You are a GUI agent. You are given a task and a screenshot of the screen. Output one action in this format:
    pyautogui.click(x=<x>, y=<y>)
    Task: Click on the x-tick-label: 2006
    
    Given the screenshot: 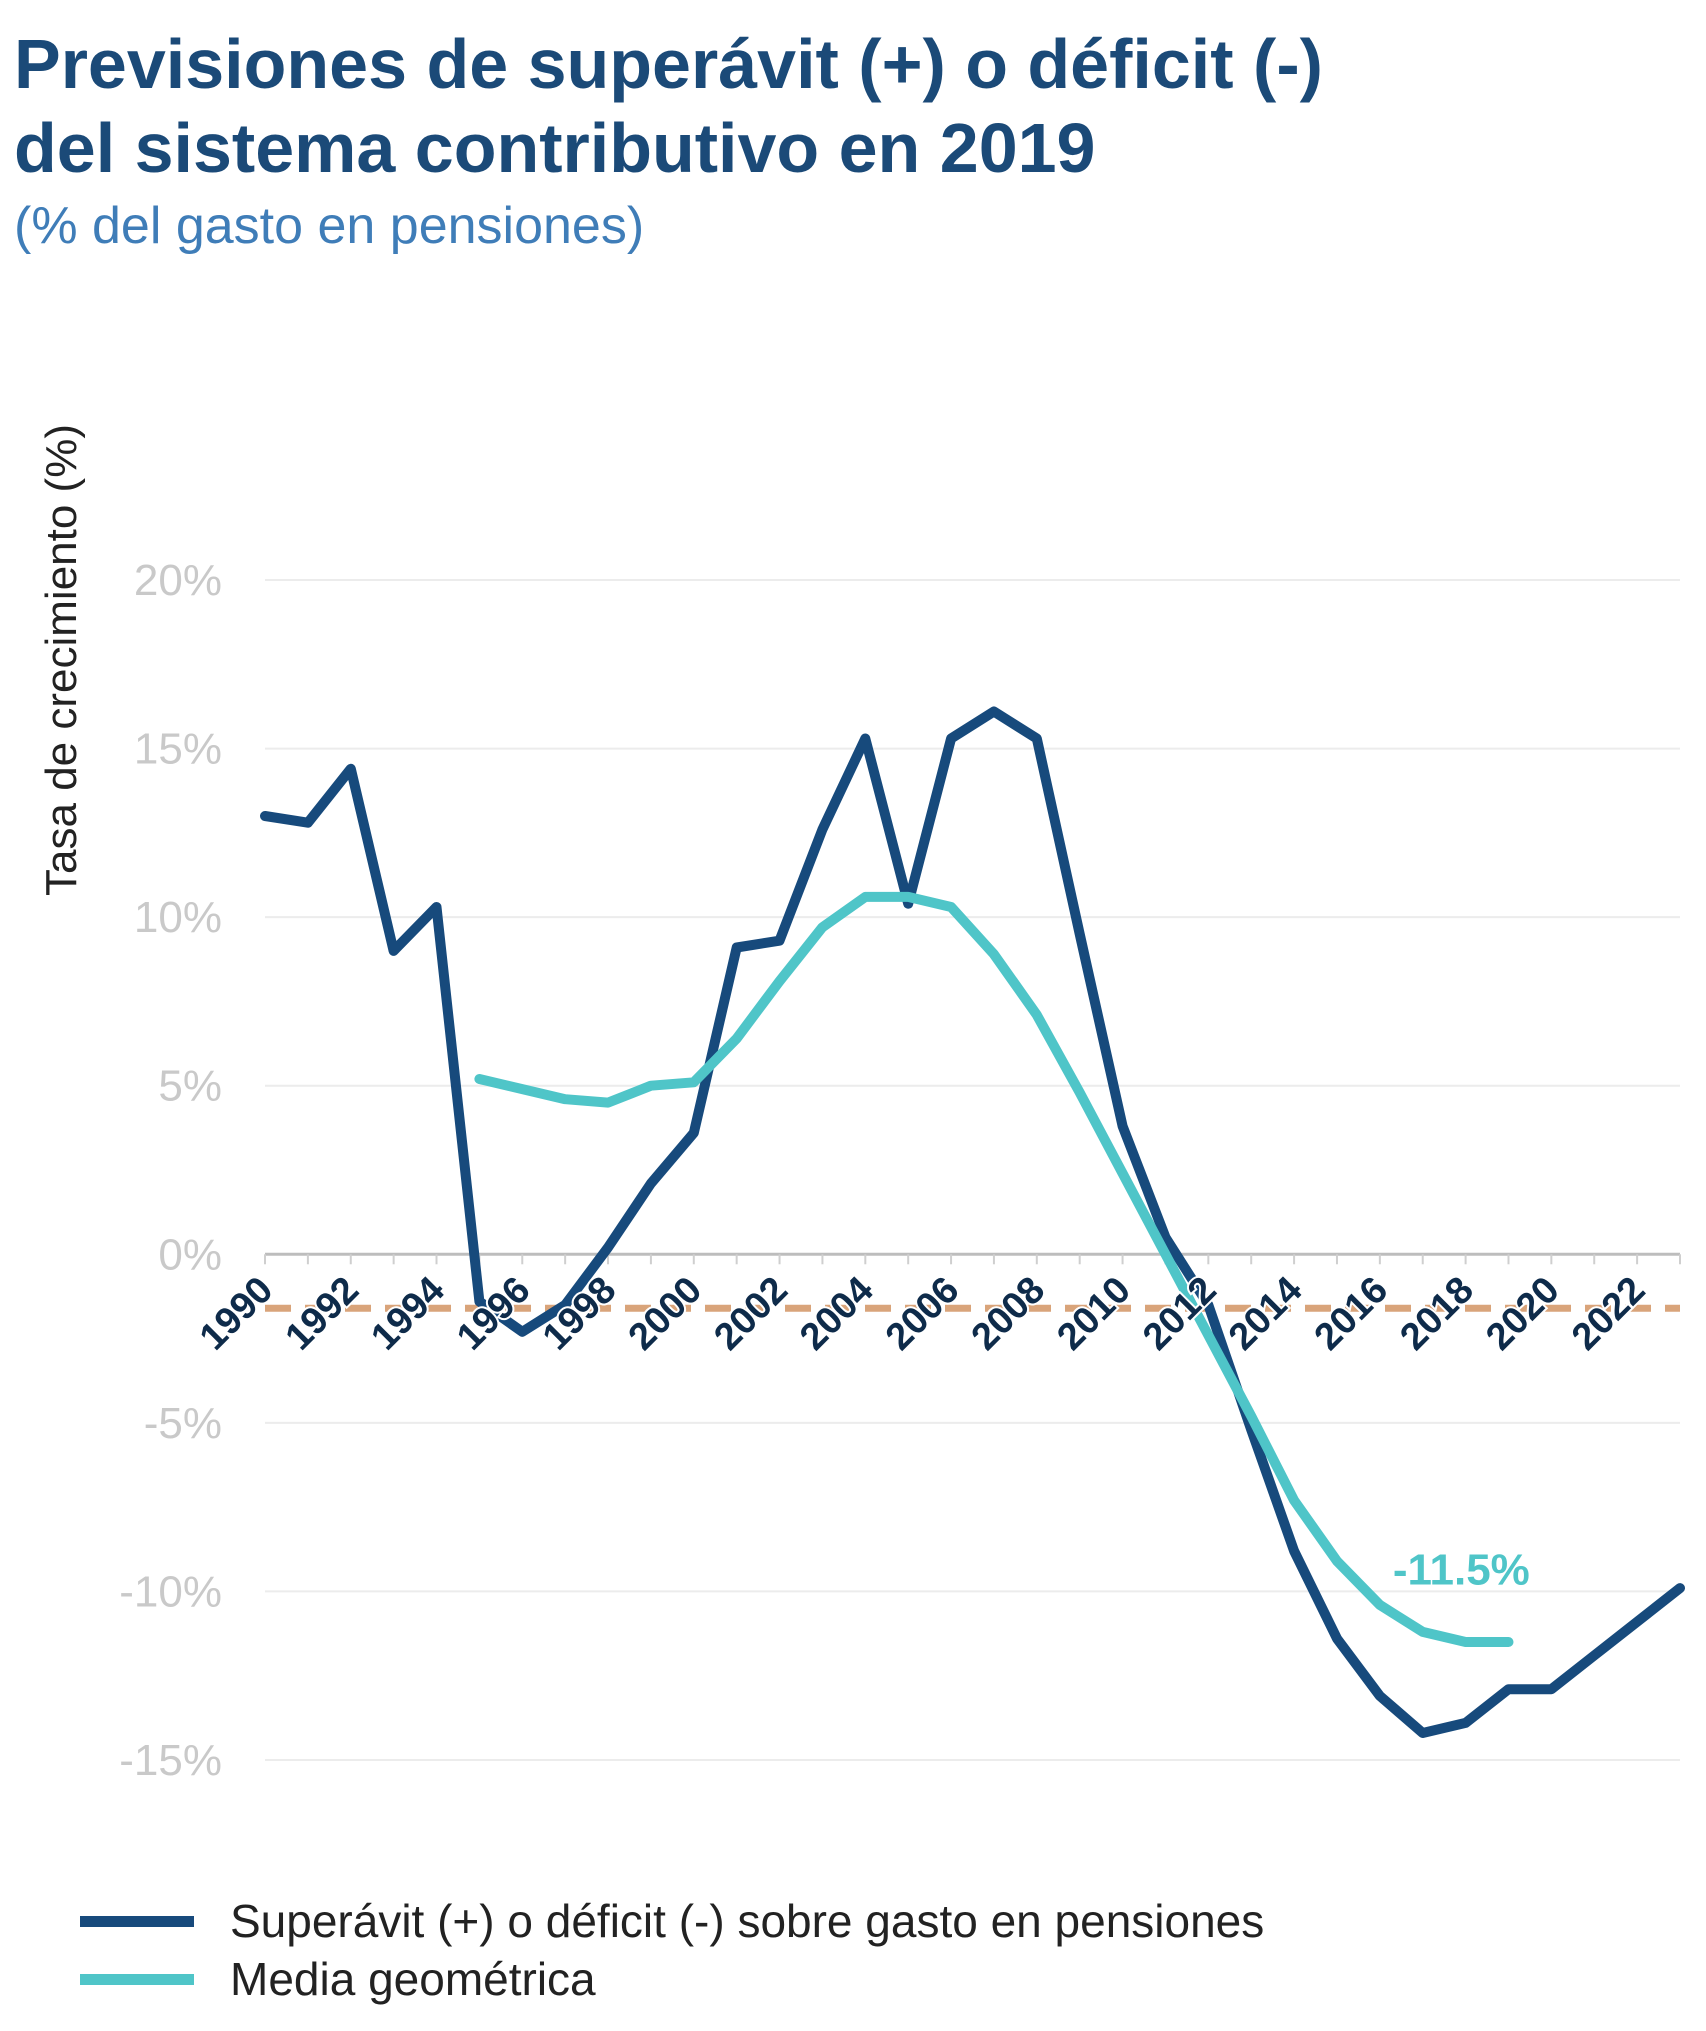 What is the action you would take?
    pyautogui.click(x=922, y=1313)
    